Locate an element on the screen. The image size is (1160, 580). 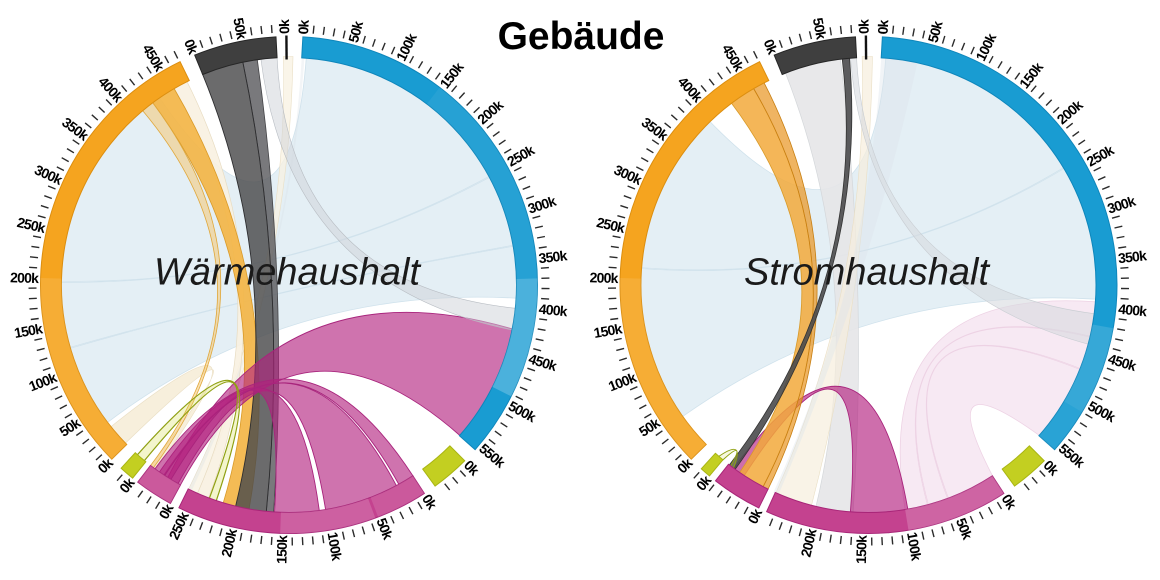
svg-text: Wärmehaushalt is located at coordinates (288, 273).